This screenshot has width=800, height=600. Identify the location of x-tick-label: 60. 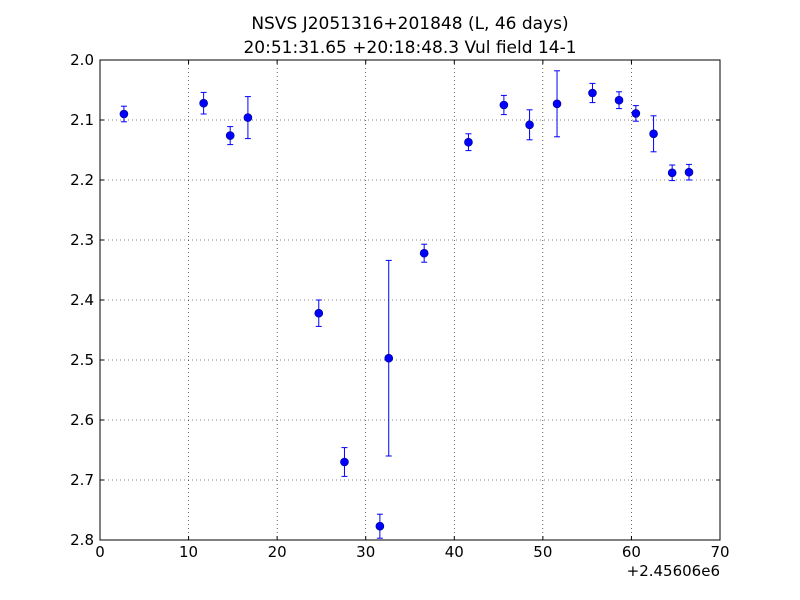
(631, 552).